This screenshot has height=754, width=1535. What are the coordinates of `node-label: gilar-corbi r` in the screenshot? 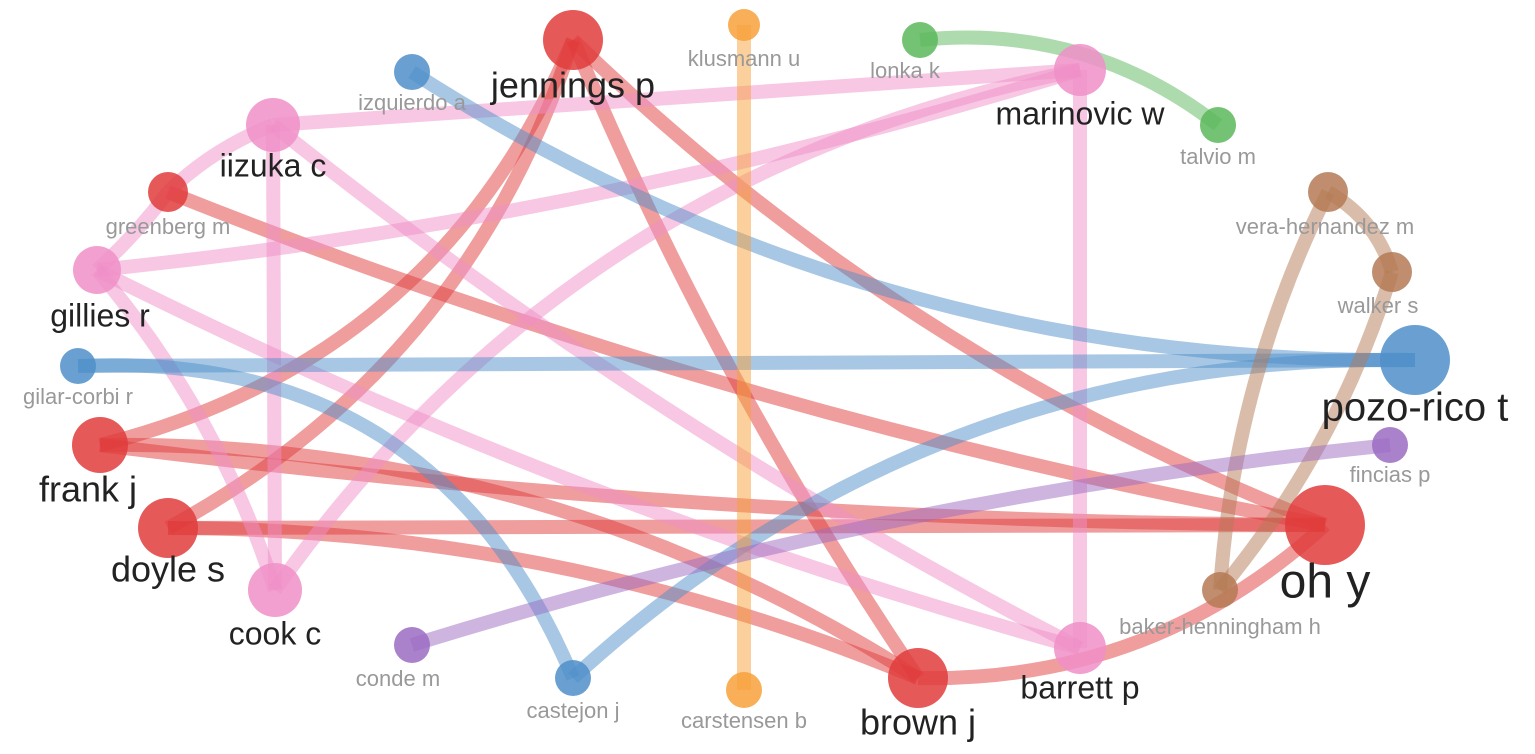 It's located at (78, 396).